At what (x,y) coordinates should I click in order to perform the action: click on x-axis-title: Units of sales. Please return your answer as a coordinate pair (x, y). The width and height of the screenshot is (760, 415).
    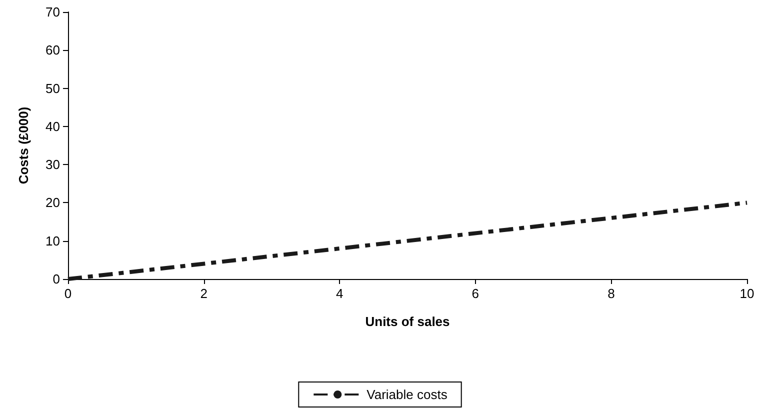
    Looking at the image, I should click on (407, 321).